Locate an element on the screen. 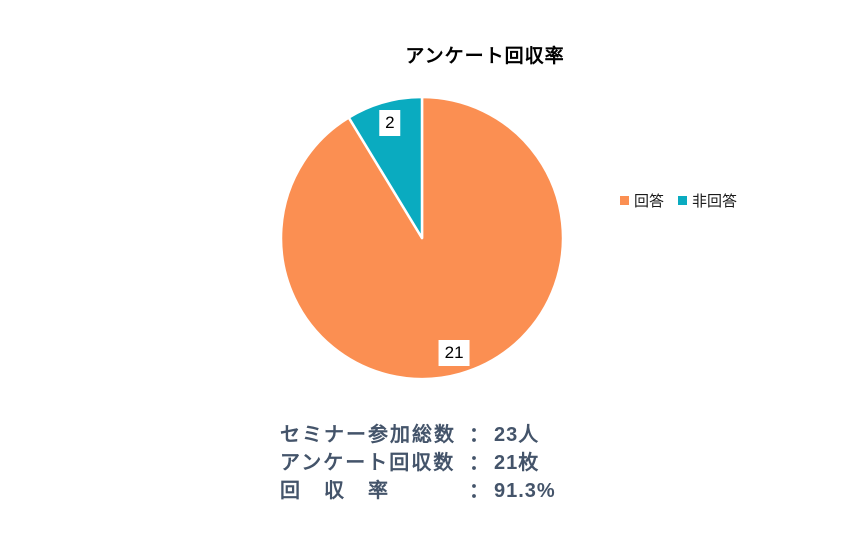 The height and width of the screenshot is (550, 850). legend-item-non-responses: 非回答 is located at coordinates (707, 200).